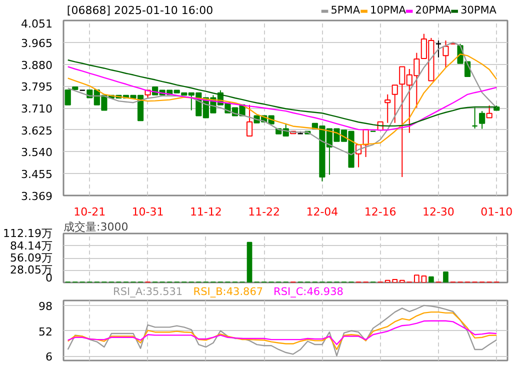  I want to click on text: RSI_C:46.938, so click(309, 292).